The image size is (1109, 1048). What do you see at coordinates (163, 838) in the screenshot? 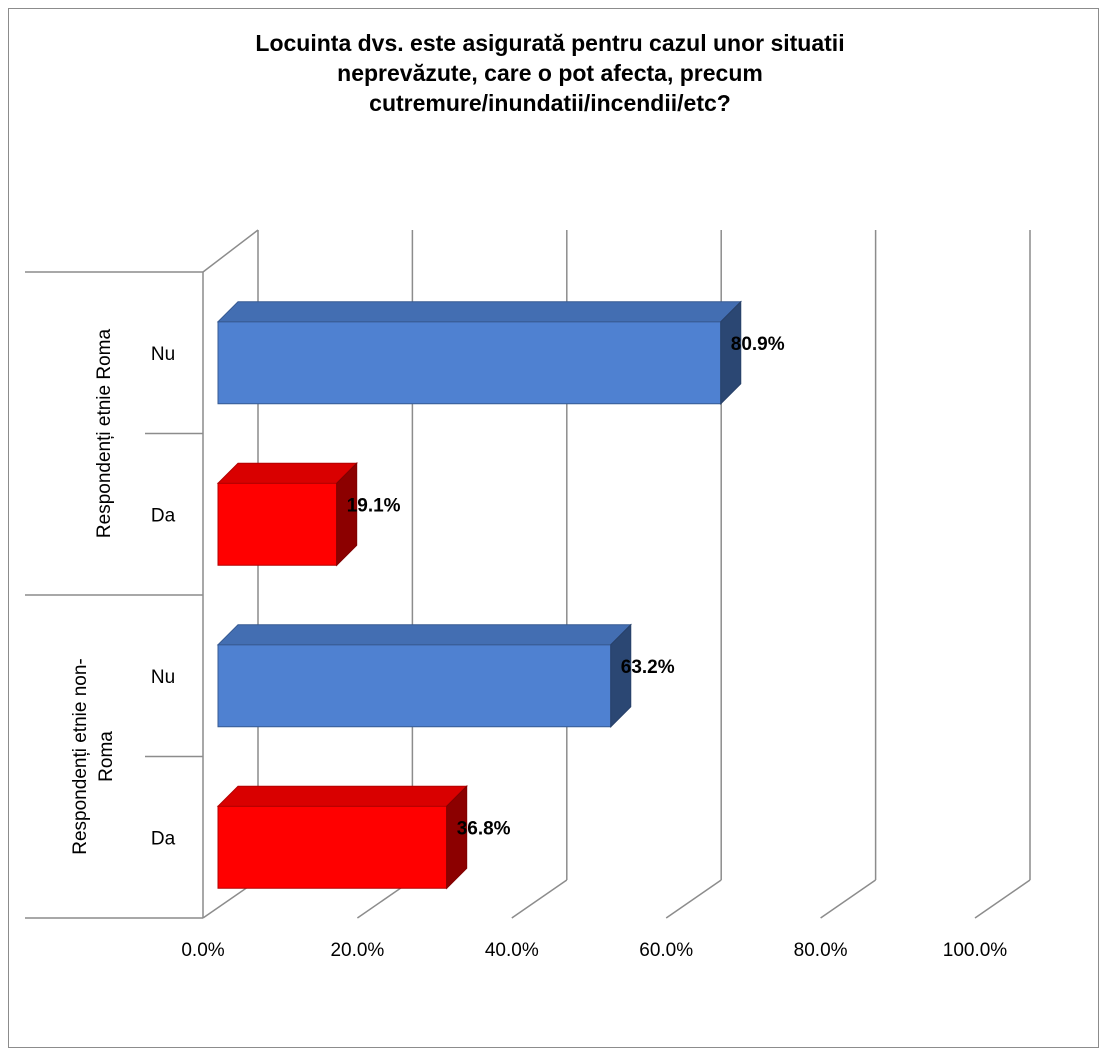
I see `category-label-1-1: Da` at bounding box center [163, 838].